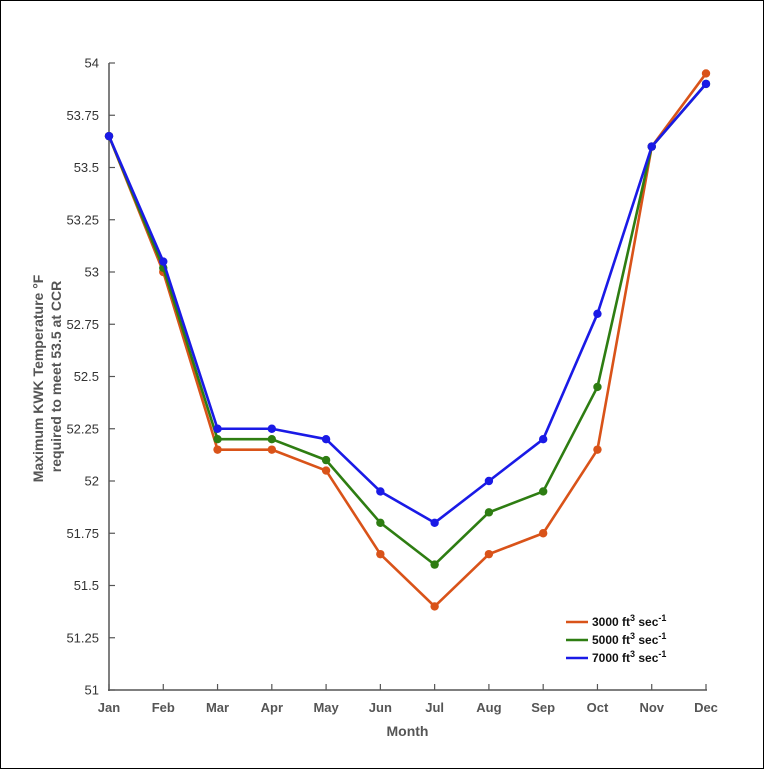 Image resolution: width=766 pixels, height=771 pixels. Describe the element at coordinates (326, 707) in the screenshot. I see `x-tick-label: May` at that location.